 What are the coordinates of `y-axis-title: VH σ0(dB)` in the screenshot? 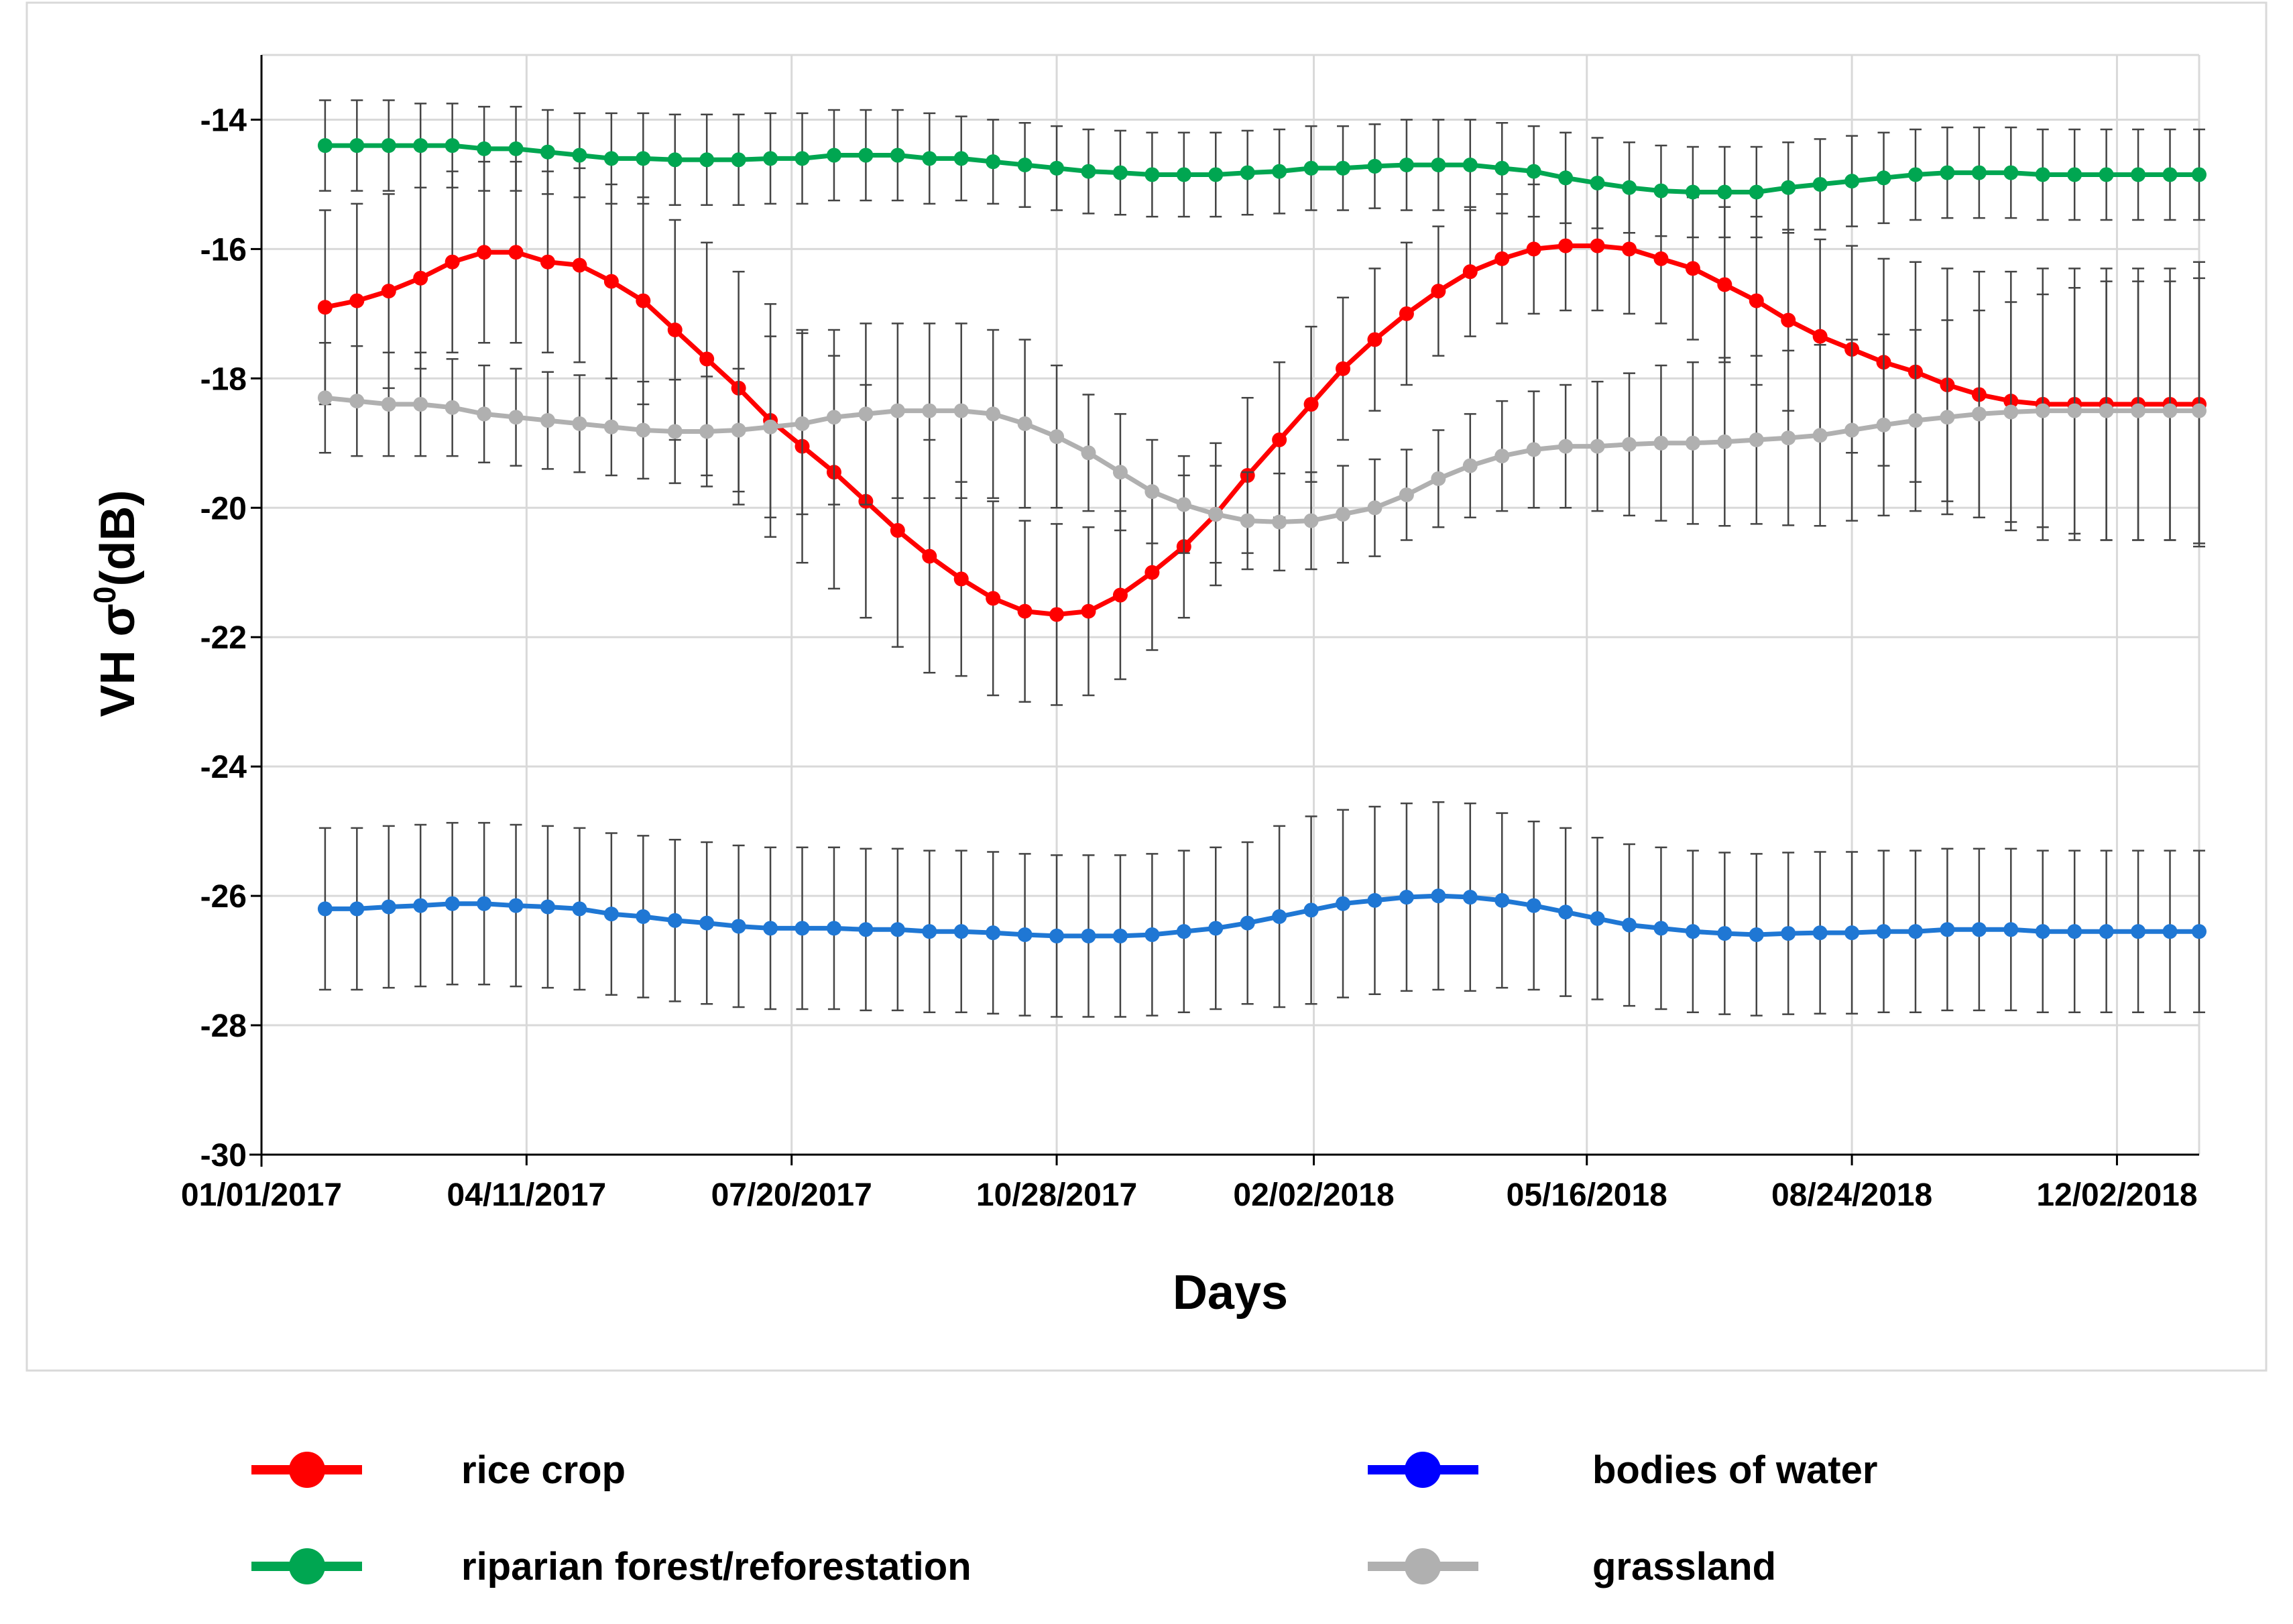 It's located at (116, 603).